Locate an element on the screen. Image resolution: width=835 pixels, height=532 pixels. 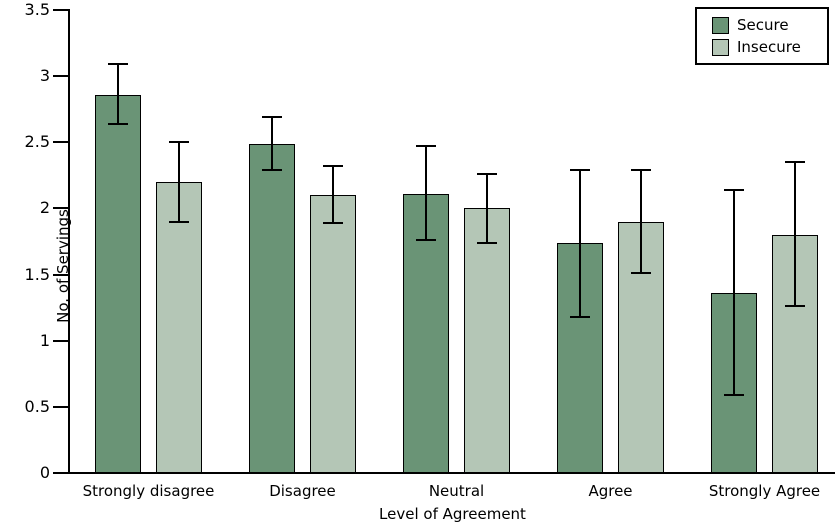
x-tick-label: Disagree is located at coordinates (302, 491).